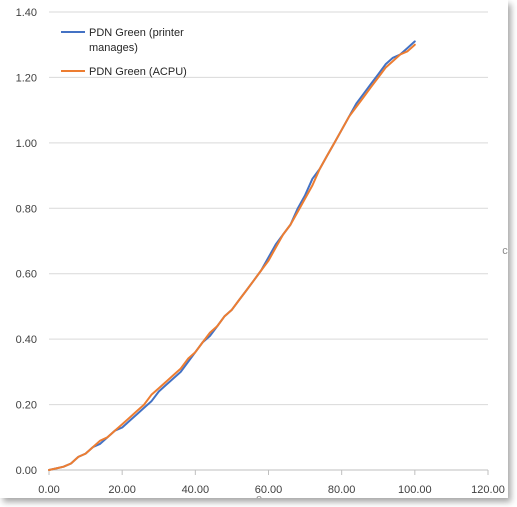 The width and height of the screenshot is (517, 507). I want to click on y-tick-label: 0.20, so click(26, 406).